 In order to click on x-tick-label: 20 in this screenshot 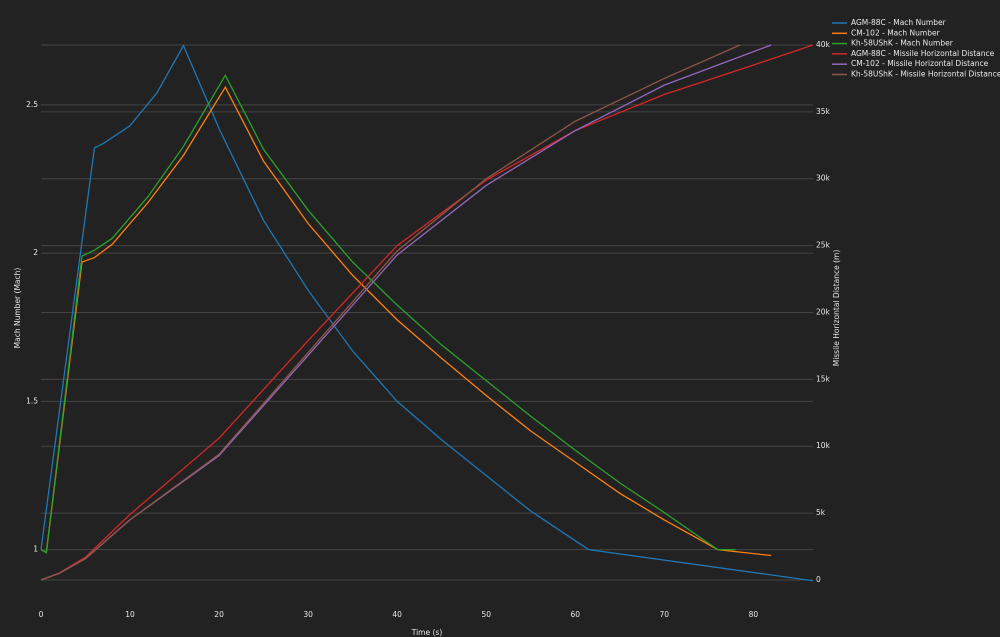, I will do `click(219, 614)`.